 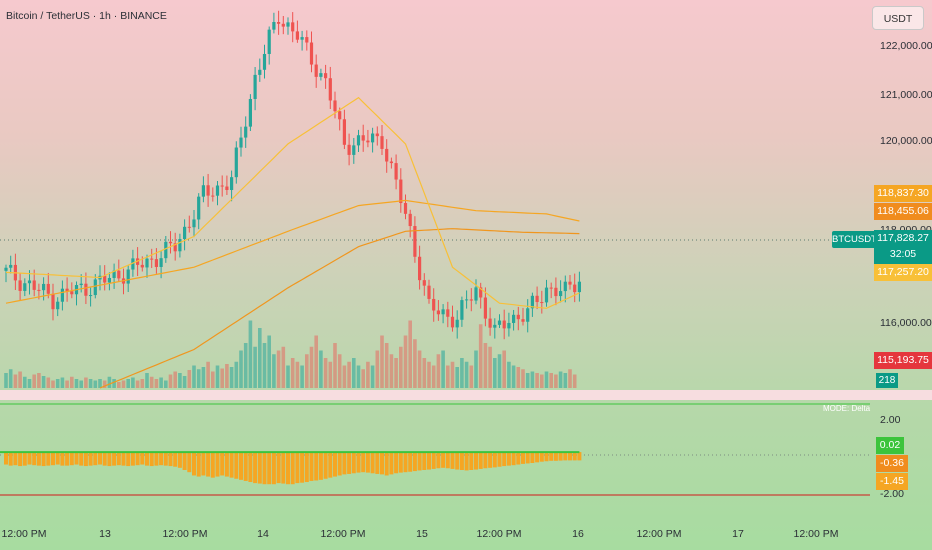 I want to click on oscillator-bars, so click(x=293, y=468).